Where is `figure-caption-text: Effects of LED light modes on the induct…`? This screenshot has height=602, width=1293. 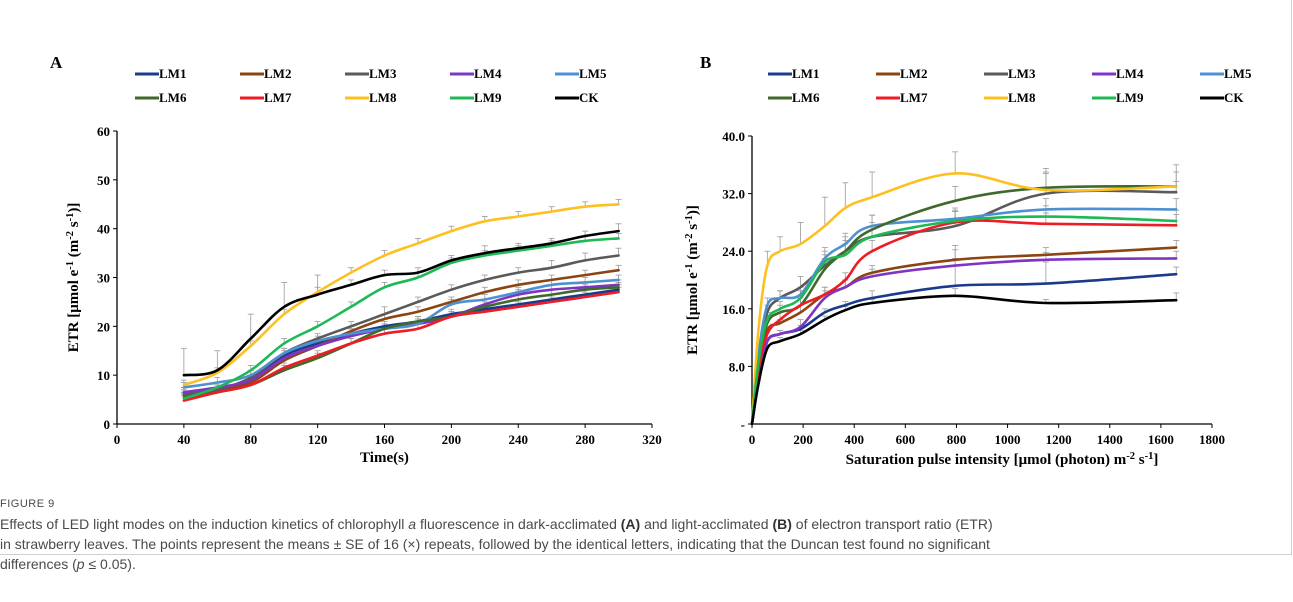
figure-caption-text: Effects of LED light modes on the induct… is located at coordinates (500, 544).